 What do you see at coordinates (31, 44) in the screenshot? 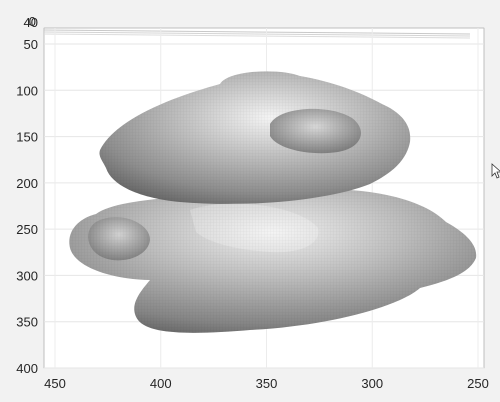
I see `y-tick-label: 50` at bounding box center [31, 44].